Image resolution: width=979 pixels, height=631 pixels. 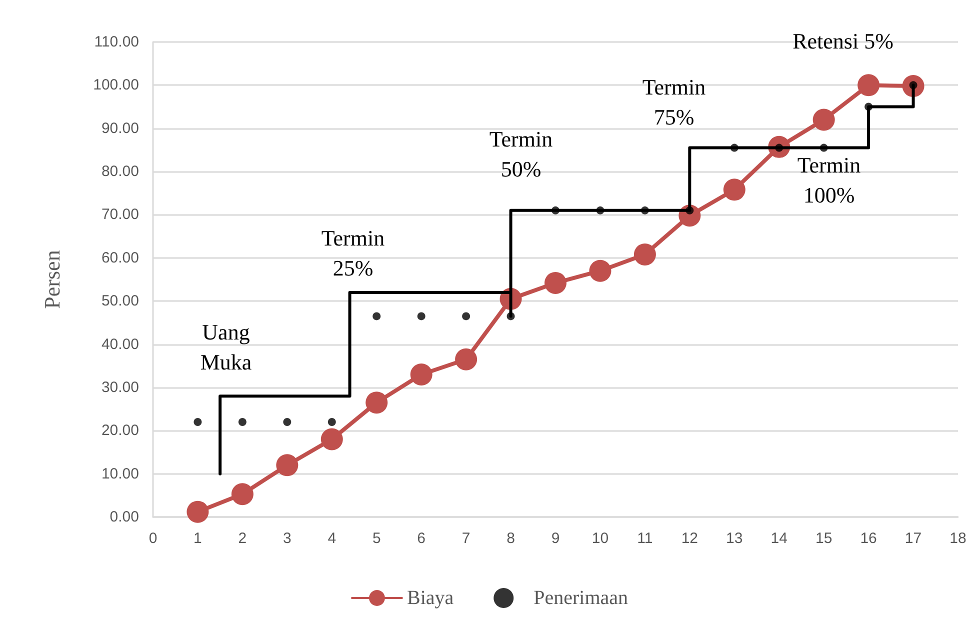 I want to click on legend-label: Penerimaan, so click(x=581, y=598).